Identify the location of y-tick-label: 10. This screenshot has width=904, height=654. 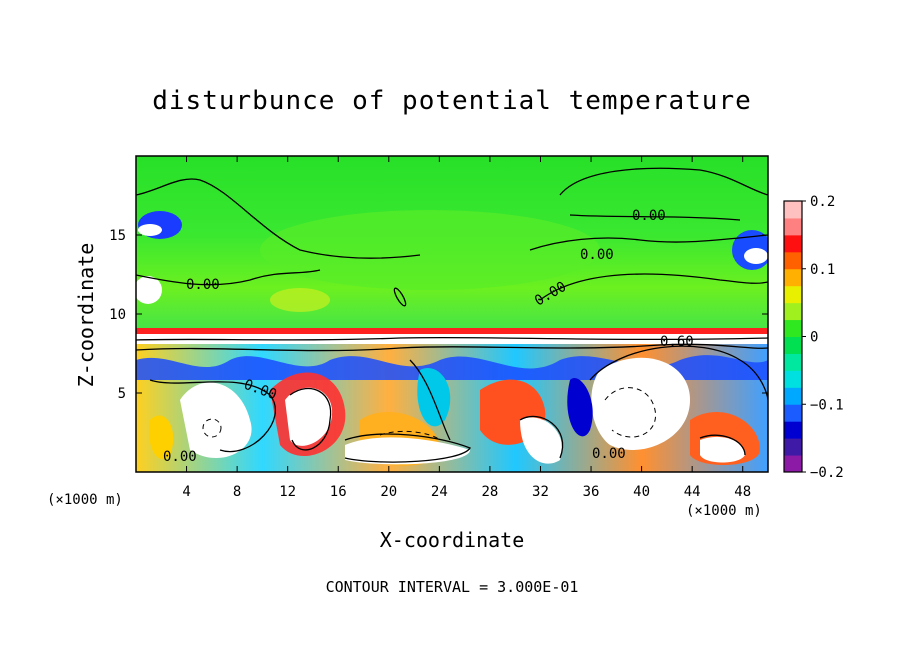
(117, 315).